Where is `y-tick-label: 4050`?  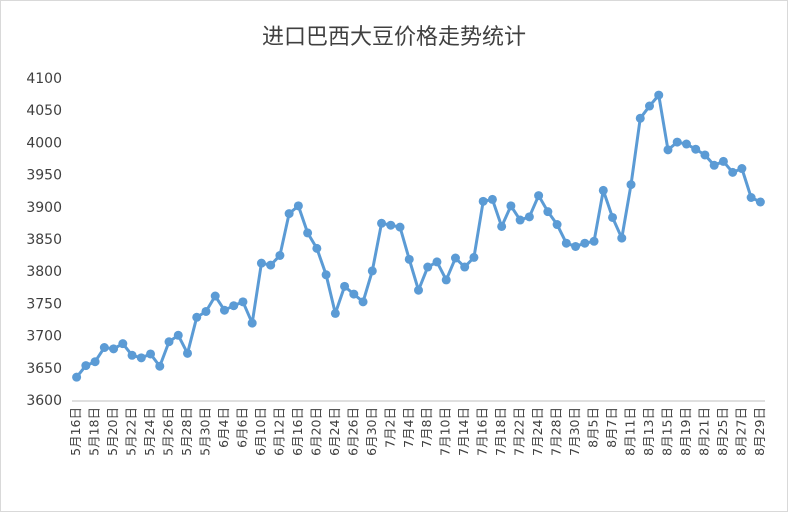
y-tick-label: 4050 is located at coordinates (44, 111).